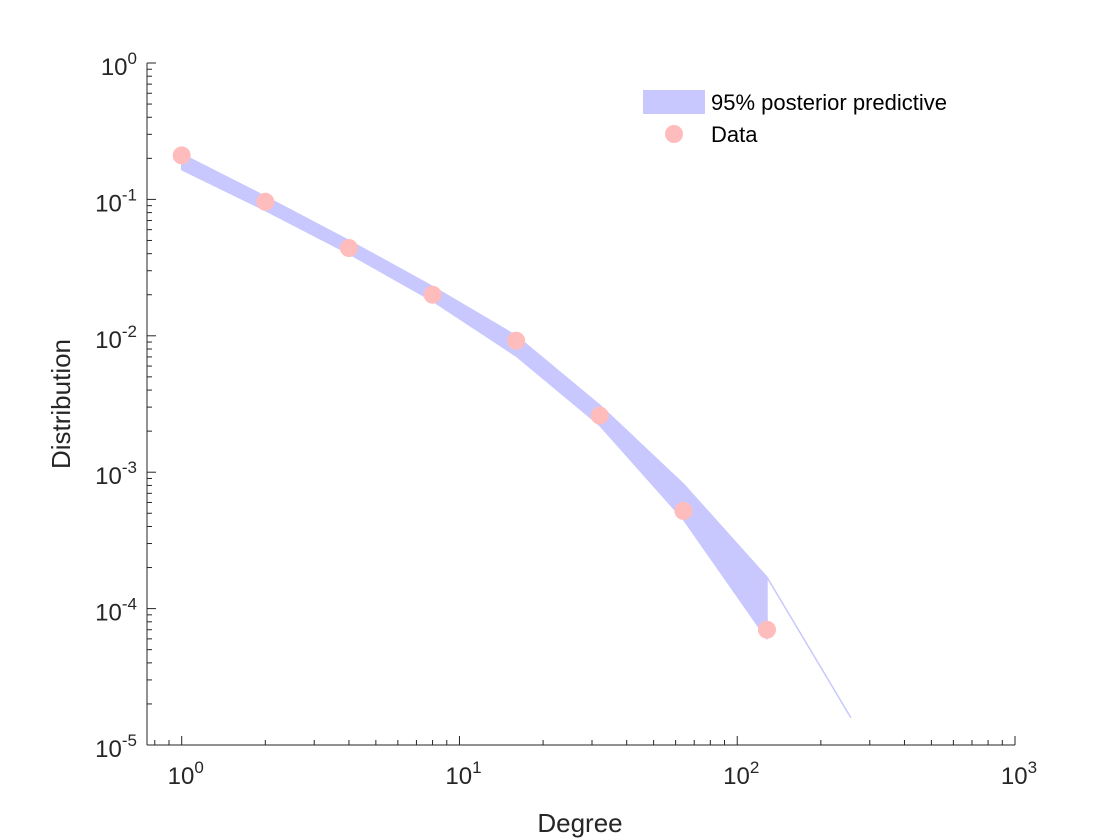 The height and width of the screenshot is (840, 1120). What do you see at coordinates (116, 474) in the screenshot?
I see `y-tick-label: 10⁻³` at bounding box center [116, 474].